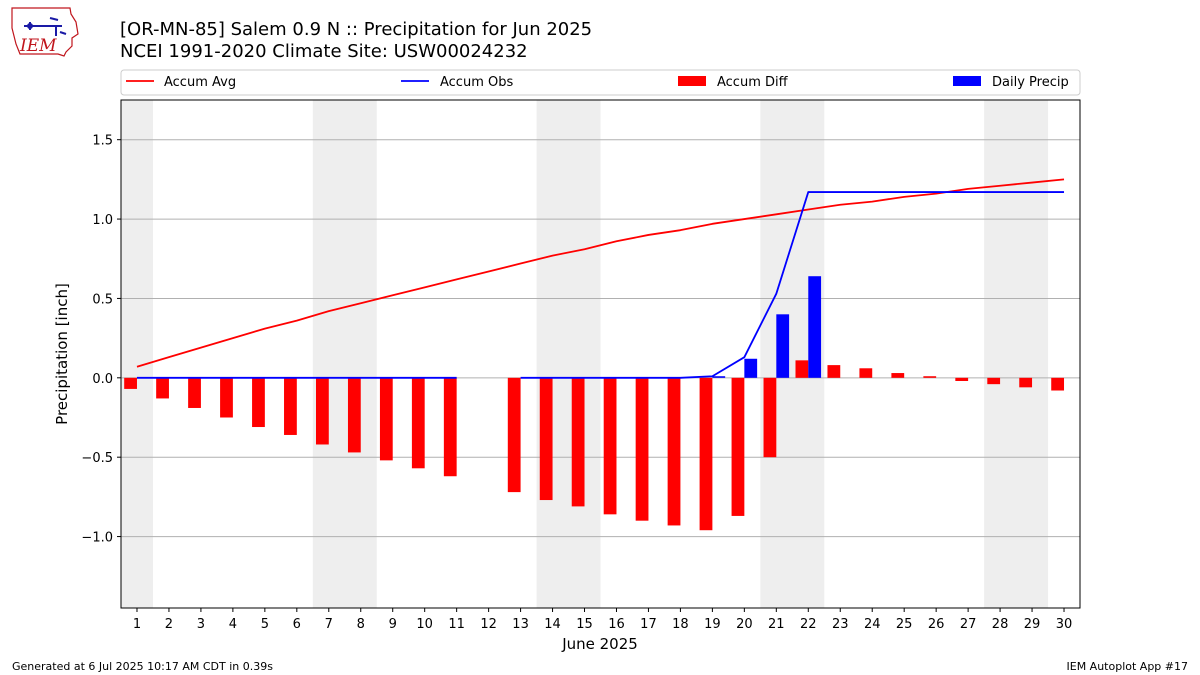 The image size is (1200, 675). What do you see at coordinates (1030, 82) in the screenshot?
I see `legend-label-daily-precip: Daily Precip` at bounding box center [1030, 82].